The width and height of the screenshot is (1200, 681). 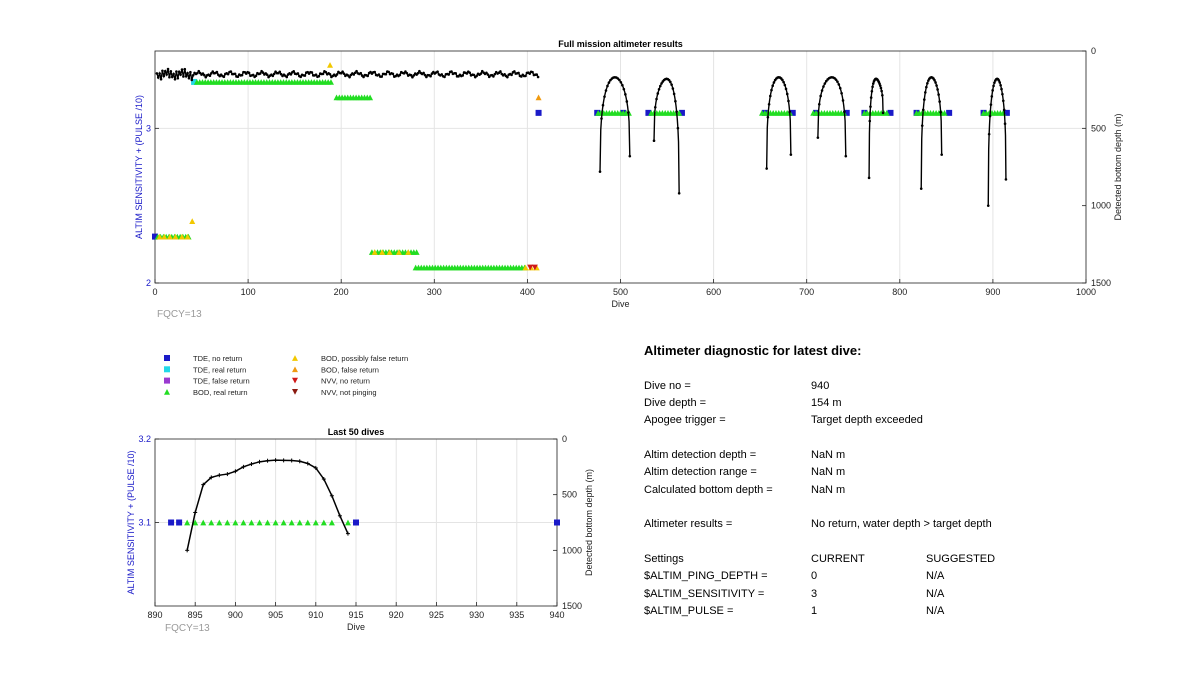 What do you see at coordinates (814, 576) in the screenshot?
I see `setting-ping-depth-current: 0` at bounding box center [814, 576].